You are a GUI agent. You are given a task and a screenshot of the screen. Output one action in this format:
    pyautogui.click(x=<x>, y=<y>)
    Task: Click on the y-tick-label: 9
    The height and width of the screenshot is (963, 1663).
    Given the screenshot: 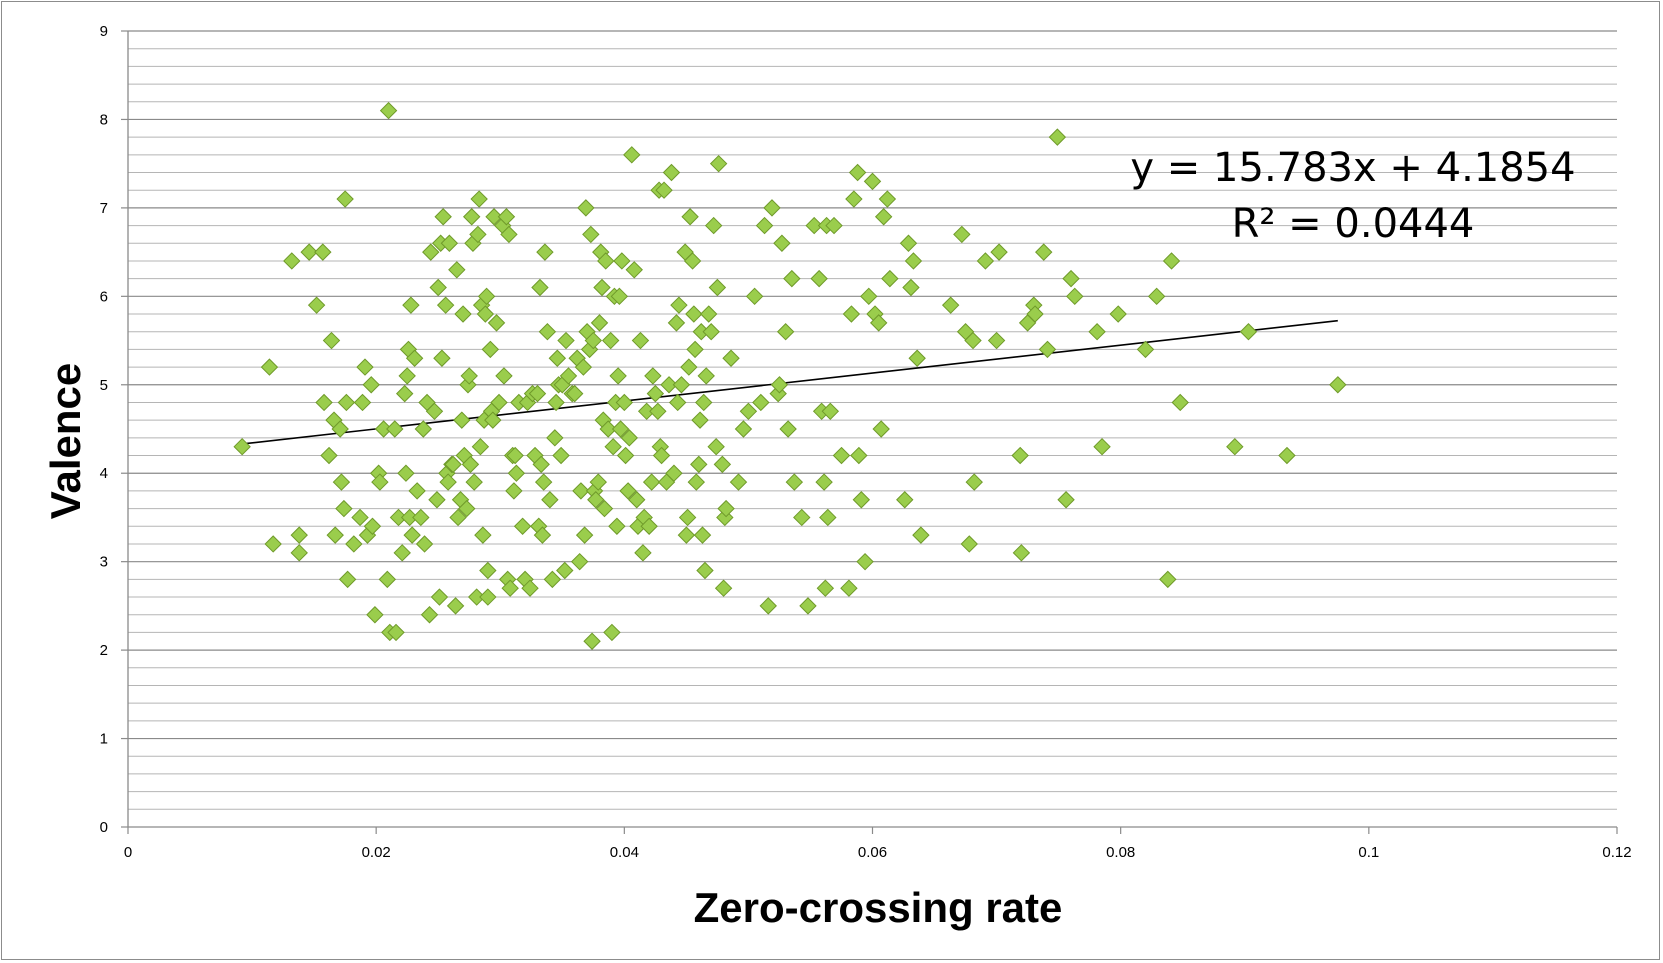 What is the action you would take?
    pyautogui.click(x=104, y=31)
    